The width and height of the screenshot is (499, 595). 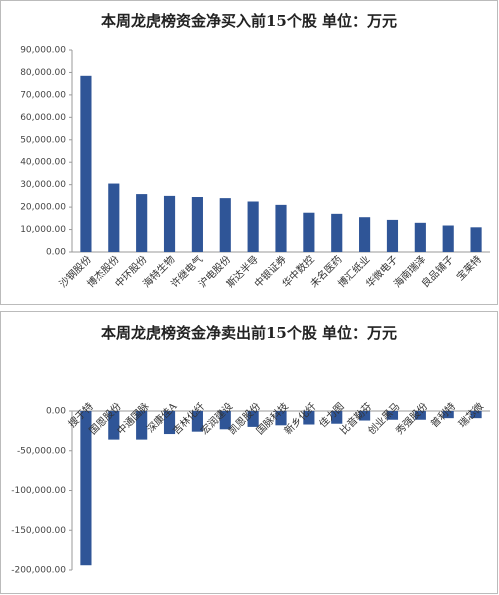 What do you see at coordinates (38, 571) in the screenshot?
I see `y-tick-label: -200,000.00` at bounding box center [38, 571].